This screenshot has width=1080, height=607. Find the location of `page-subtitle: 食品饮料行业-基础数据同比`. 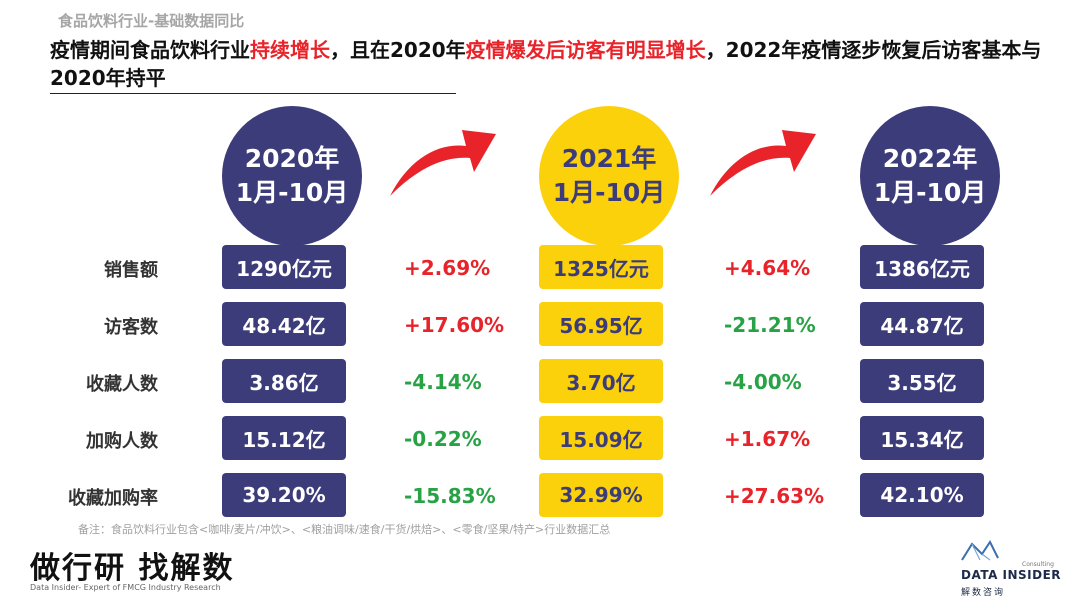

page-subtitle: 食品饮料行业-基础数据同比 is located at coordinates (151, 21).